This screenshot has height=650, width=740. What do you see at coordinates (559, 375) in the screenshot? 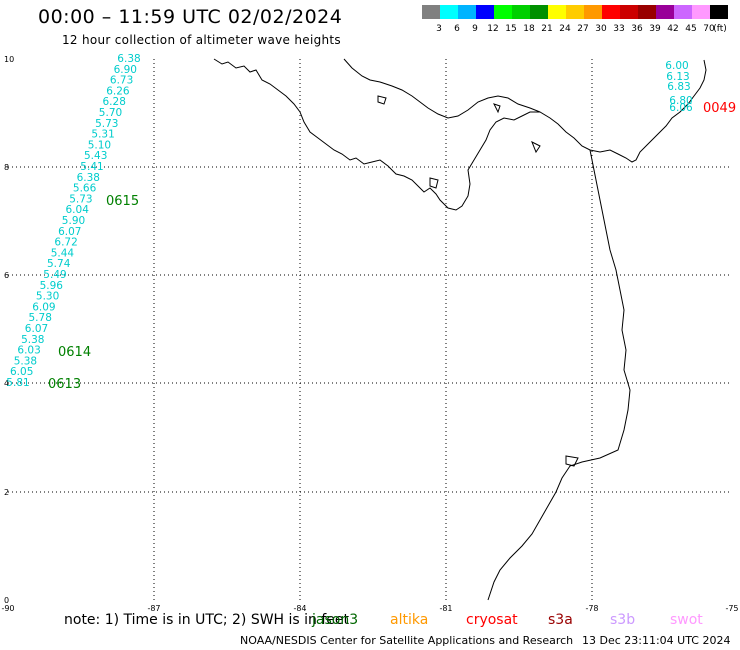
I see `coastline-pacific-south-america` at bounding box center [559, 375].